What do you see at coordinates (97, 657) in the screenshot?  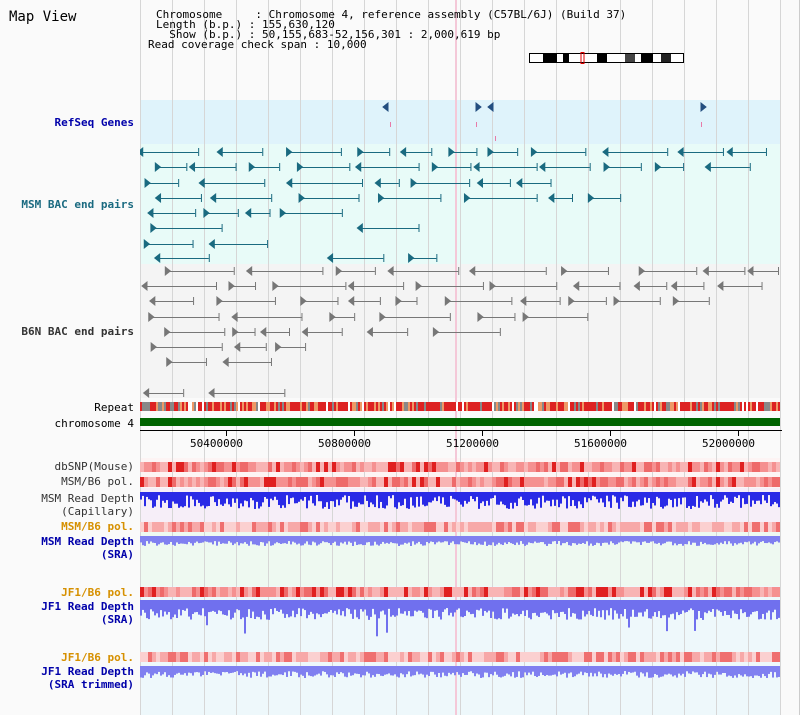 I see `jf1-b6-pol-trim-label: JF1/B6 pol.` at bounding box center [97, 657].